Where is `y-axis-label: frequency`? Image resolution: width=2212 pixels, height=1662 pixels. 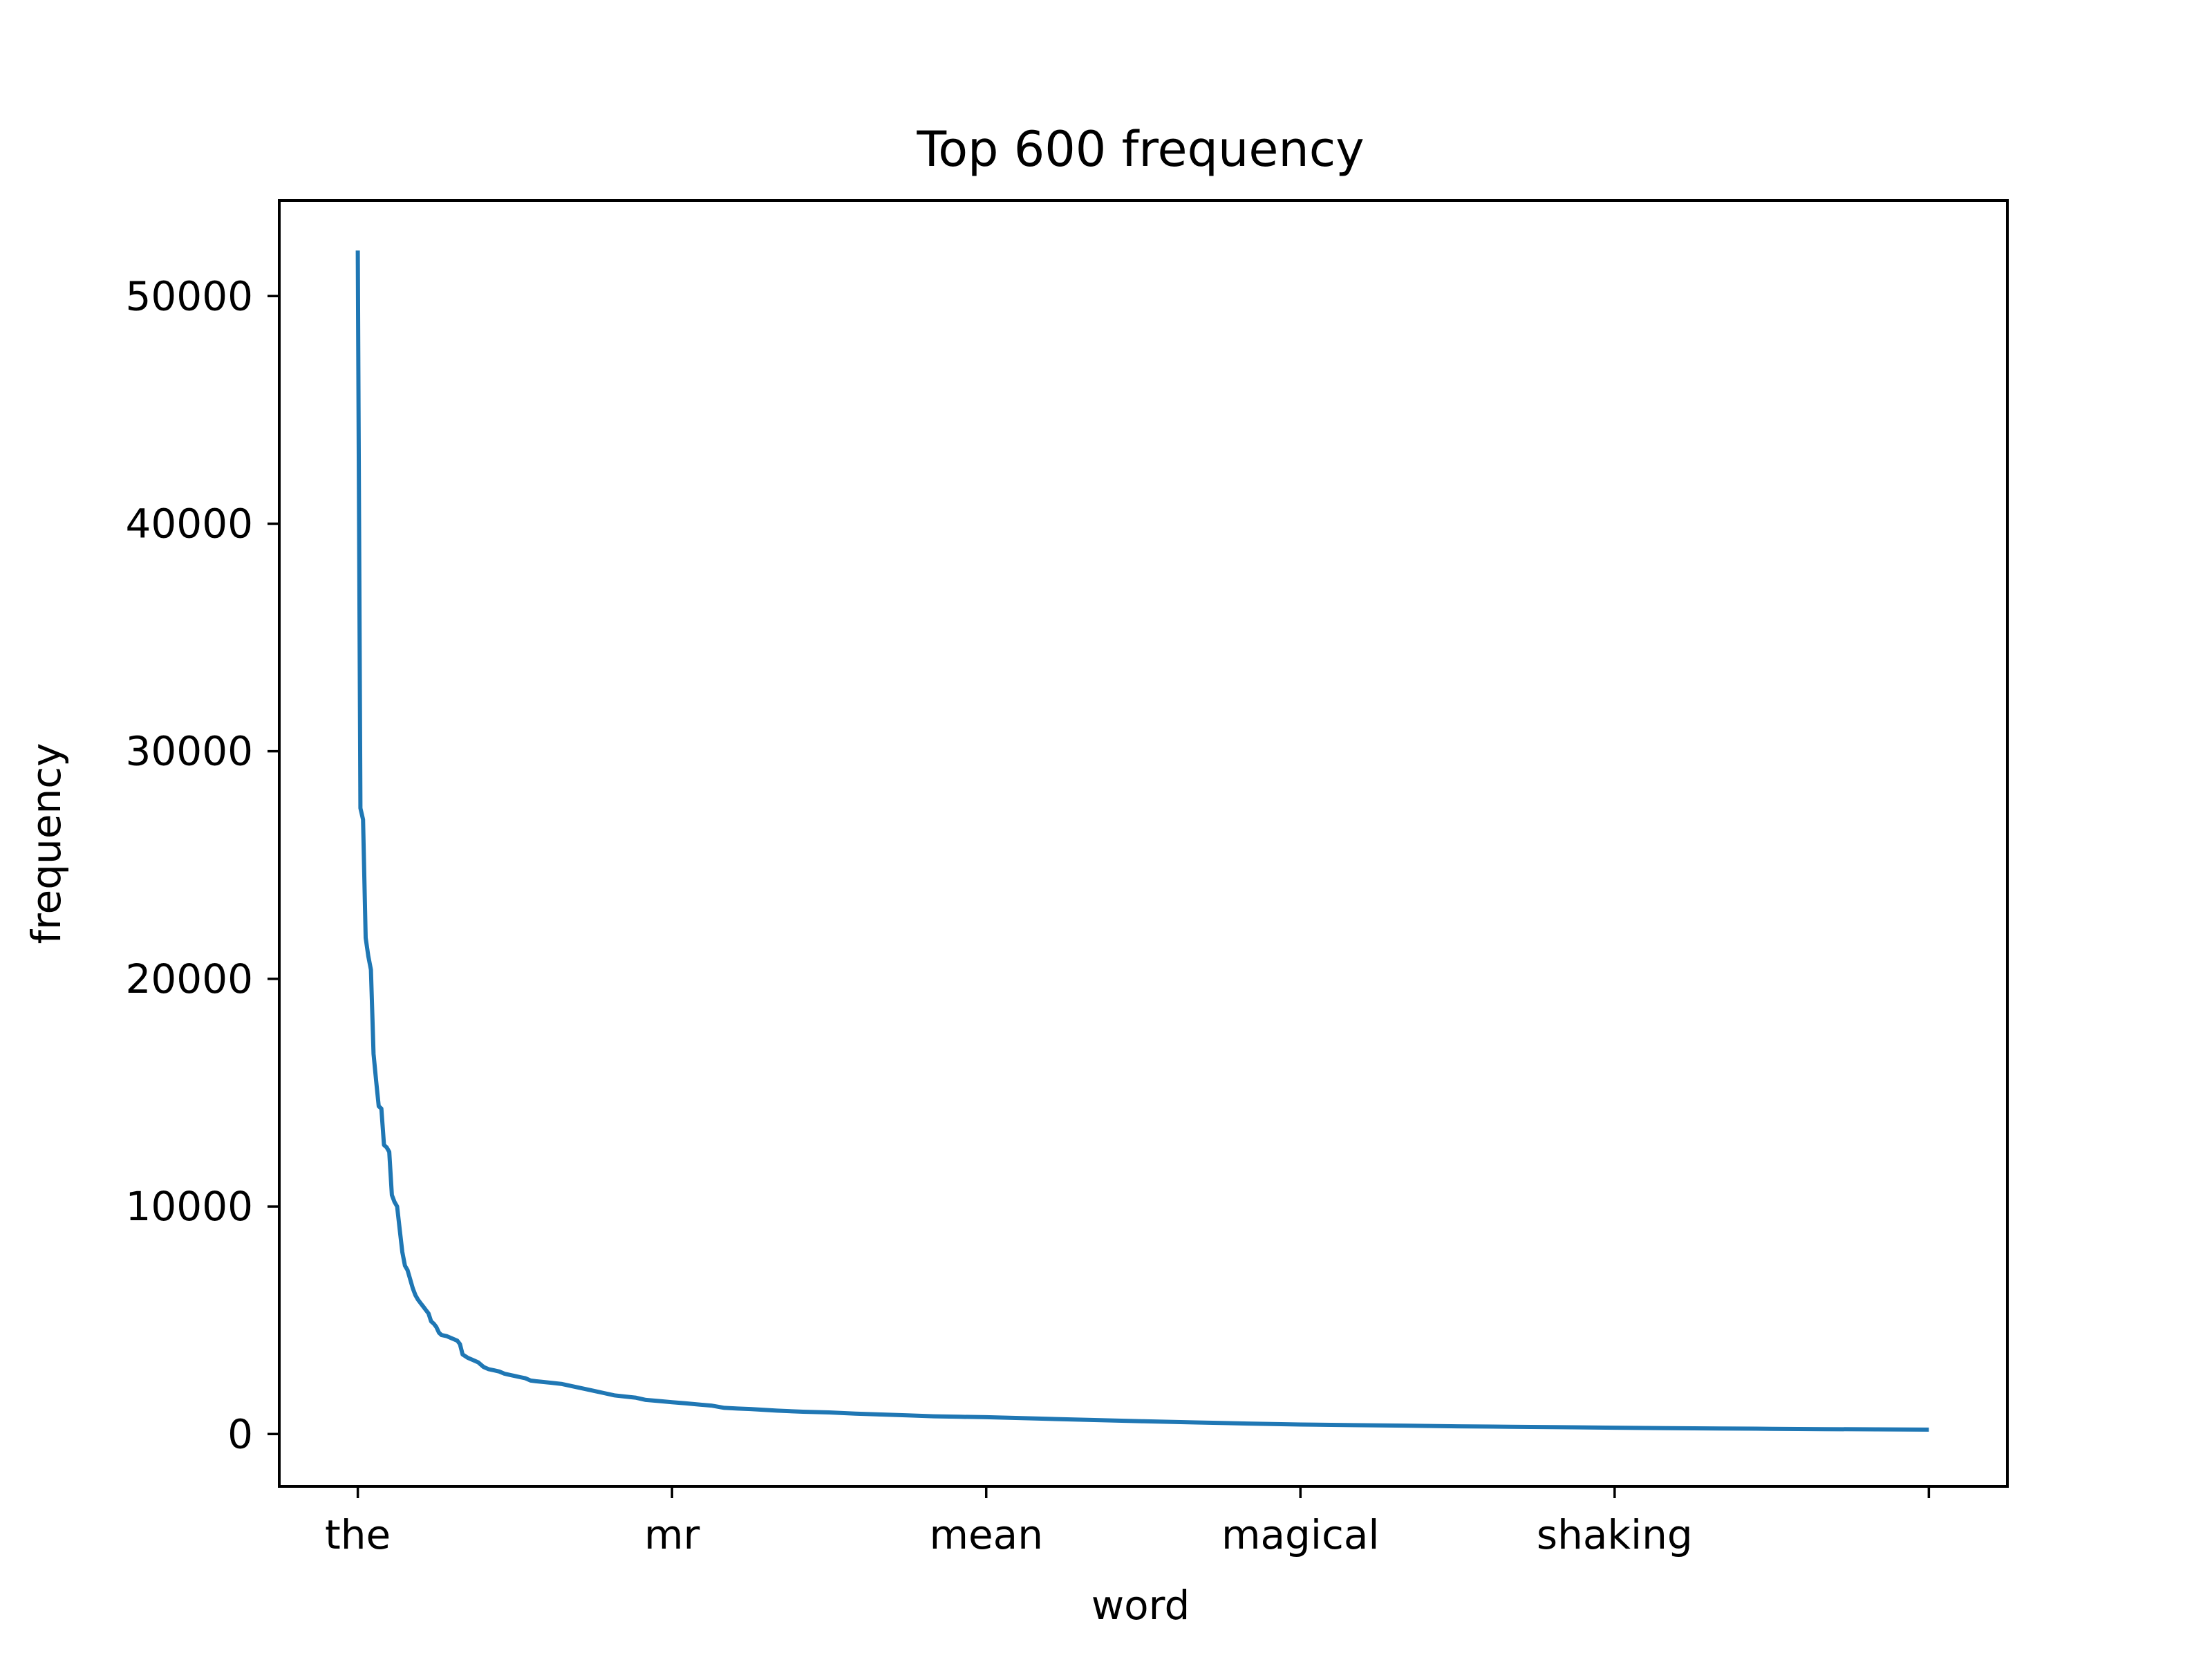
y-axis-label: frequency is located at coordinates (46, 844).